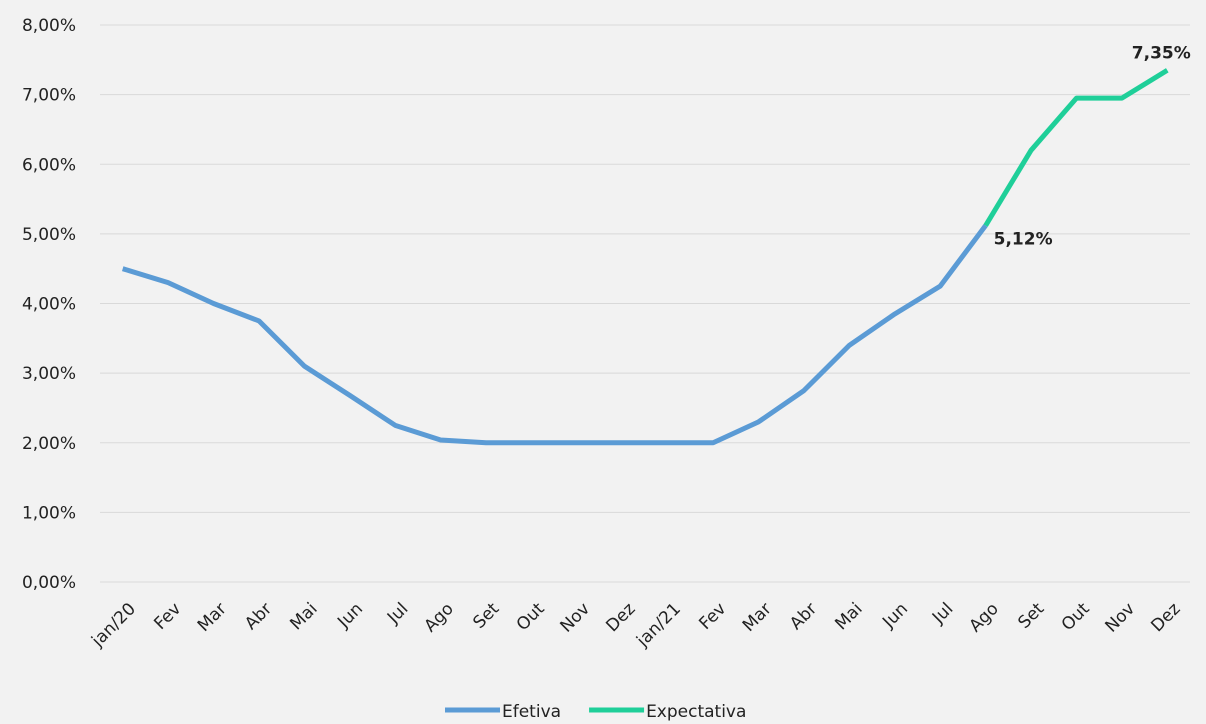 The image size is (1206, 724). What do you see at coordinates (658, 625) in the screenshot?
I see `x-tick-label: jan/21` at bounding box center [658, 625].